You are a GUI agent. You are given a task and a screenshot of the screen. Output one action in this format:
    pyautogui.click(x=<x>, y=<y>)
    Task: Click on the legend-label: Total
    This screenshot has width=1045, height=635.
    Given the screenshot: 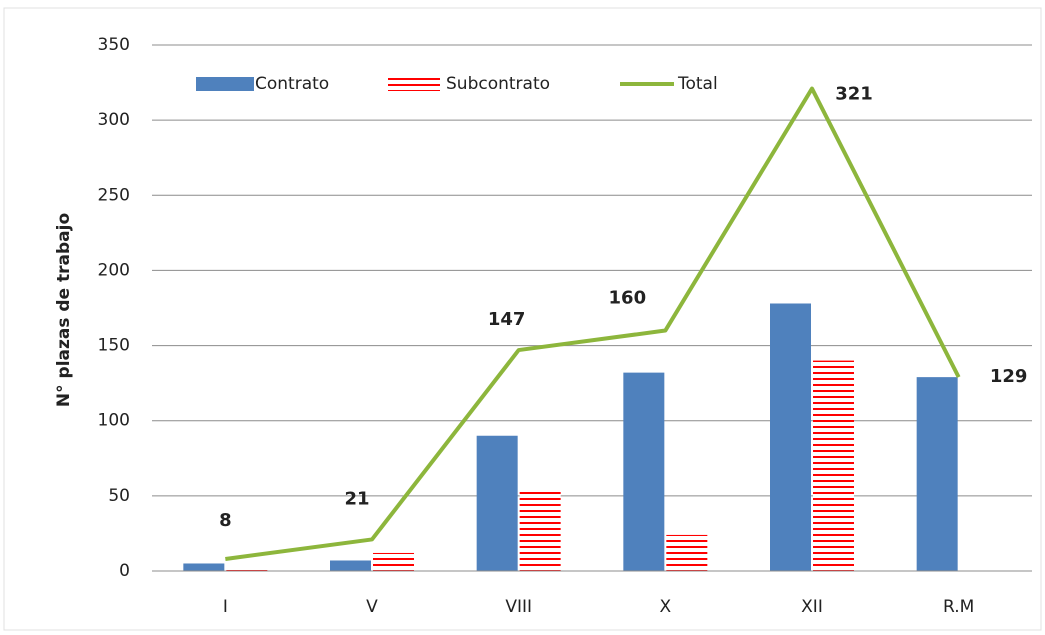 What is the action you would take?
    pyautogui.click(x=697, y=84)
    